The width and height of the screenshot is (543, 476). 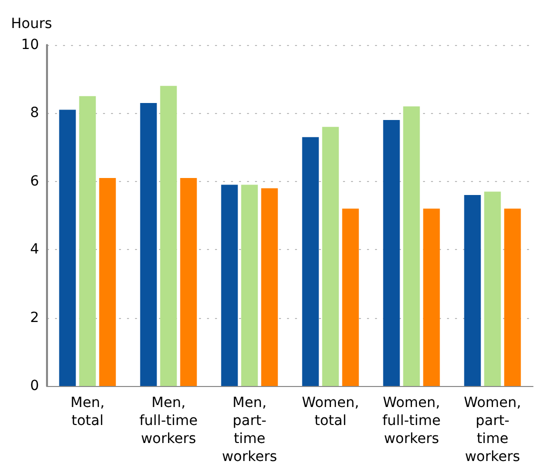 What do you see at coordinates (493, 430) in the screenshot?
I see `x-tick-label: Women, part- time workers` at bounding box center [493, 430].